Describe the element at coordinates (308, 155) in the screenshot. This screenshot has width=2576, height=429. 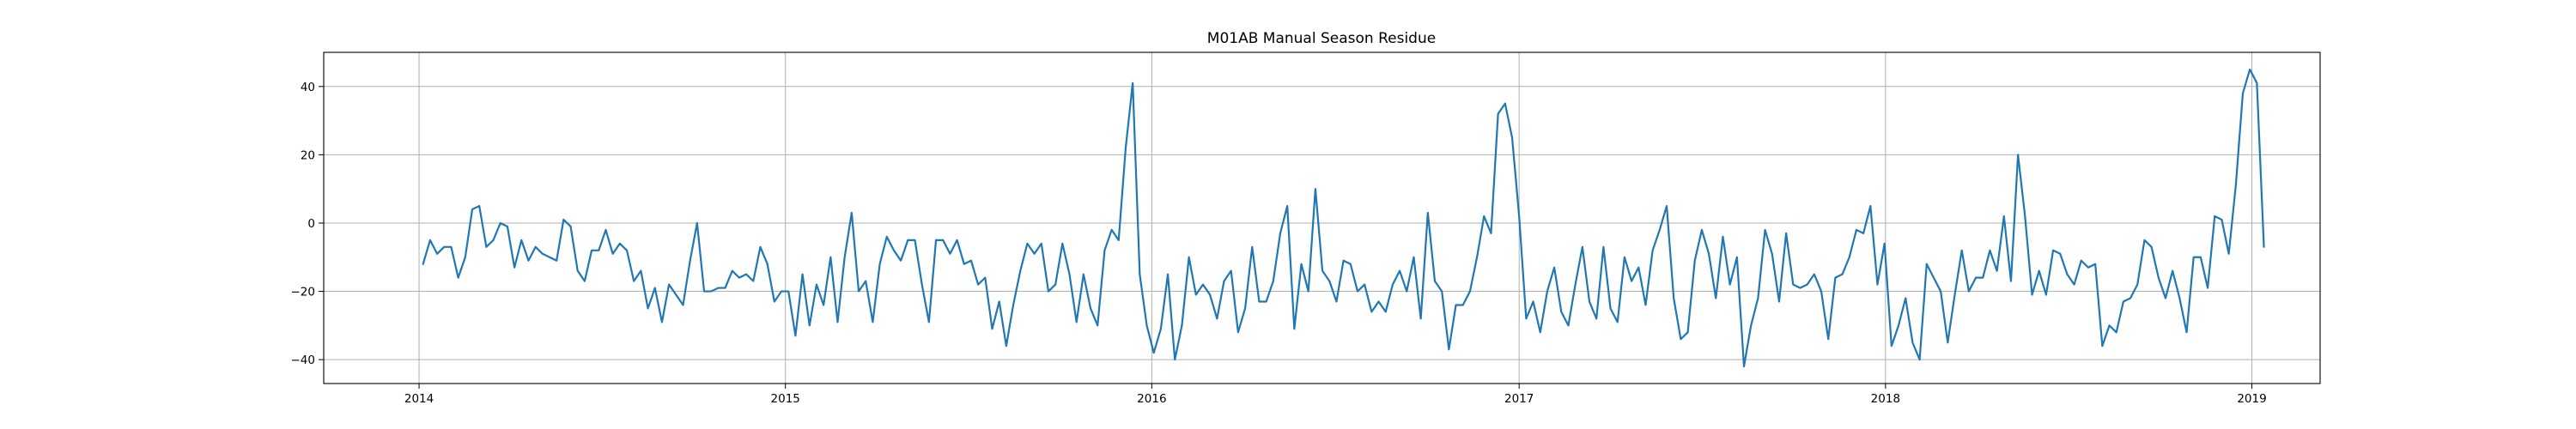
I see `y-tick-label: 20` at that location.